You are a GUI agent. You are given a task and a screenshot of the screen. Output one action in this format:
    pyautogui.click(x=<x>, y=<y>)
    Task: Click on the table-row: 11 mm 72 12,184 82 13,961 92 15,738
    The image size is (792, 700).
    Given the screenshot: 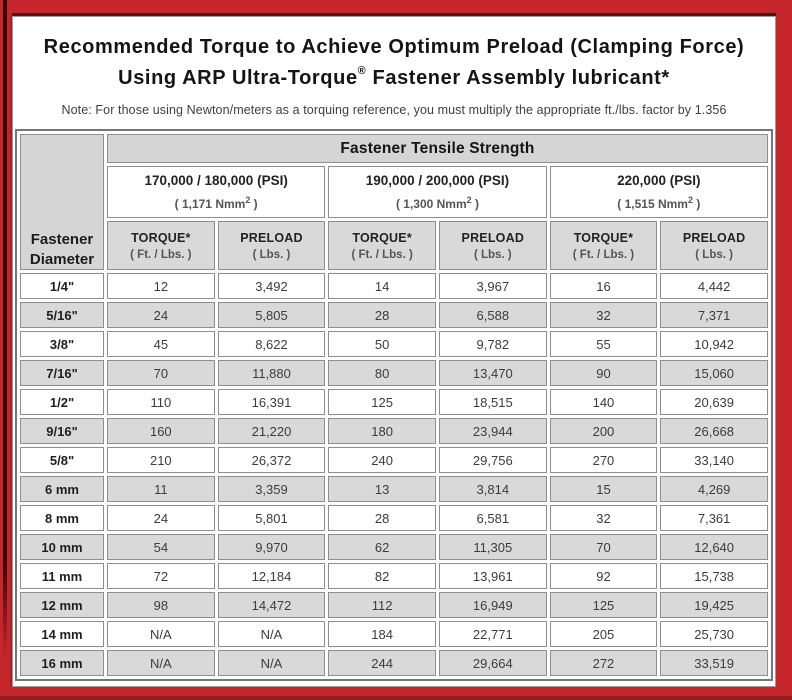 What is the action you would take?
    pyautogui.click(x=394, y=576)
    